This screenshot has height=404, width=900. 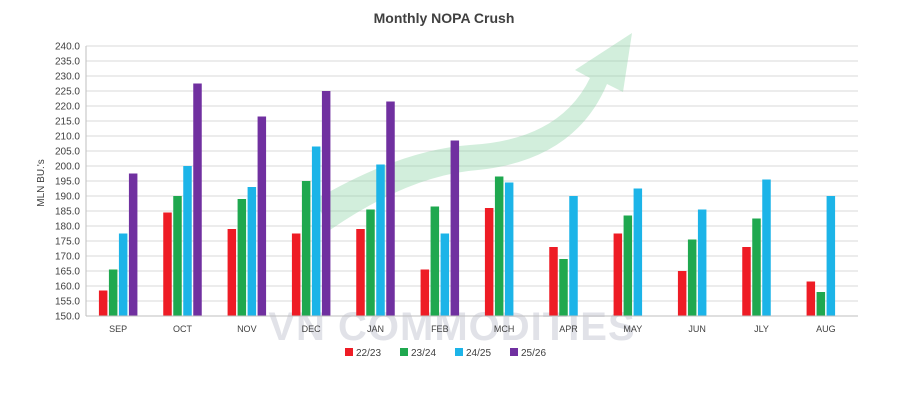 I want to click on y-tick-label: 230.0, so click(x=67, y=77).